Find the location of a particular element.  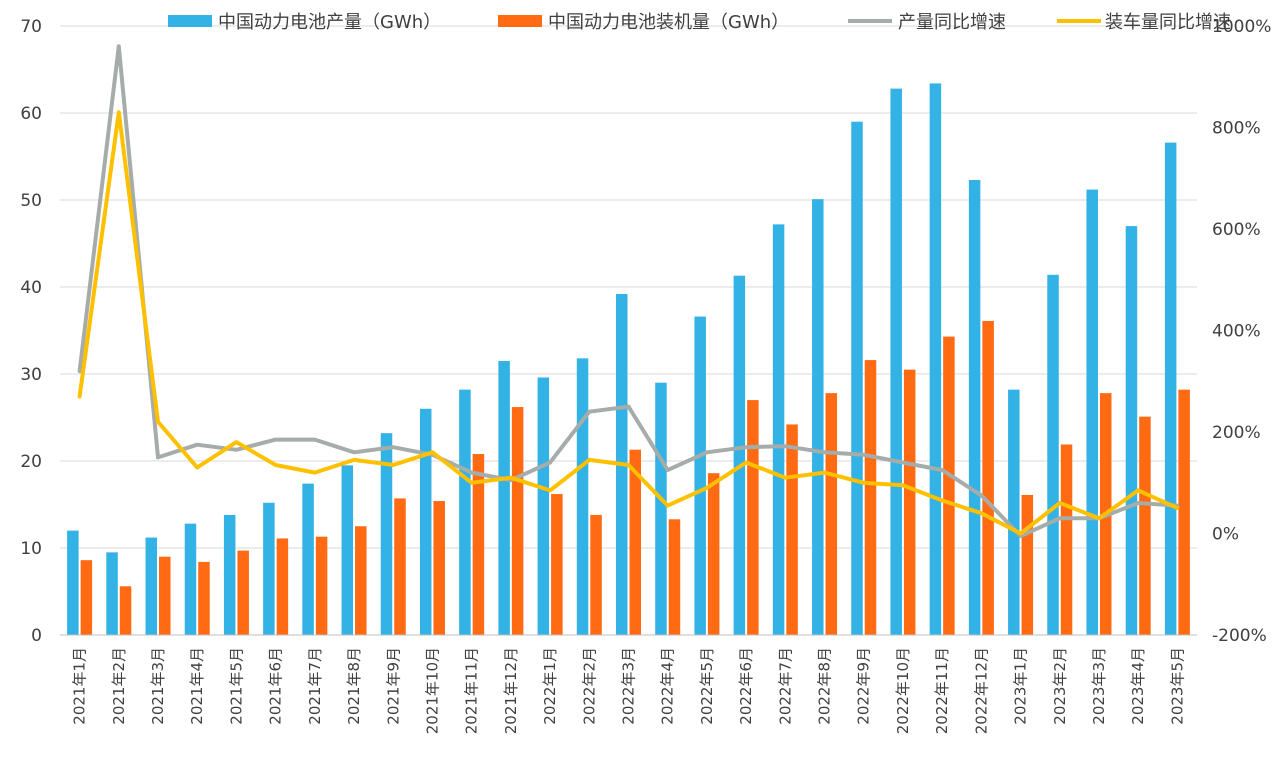

x-tick-label: 2023年3月 is located at coordinates (1099, 686).